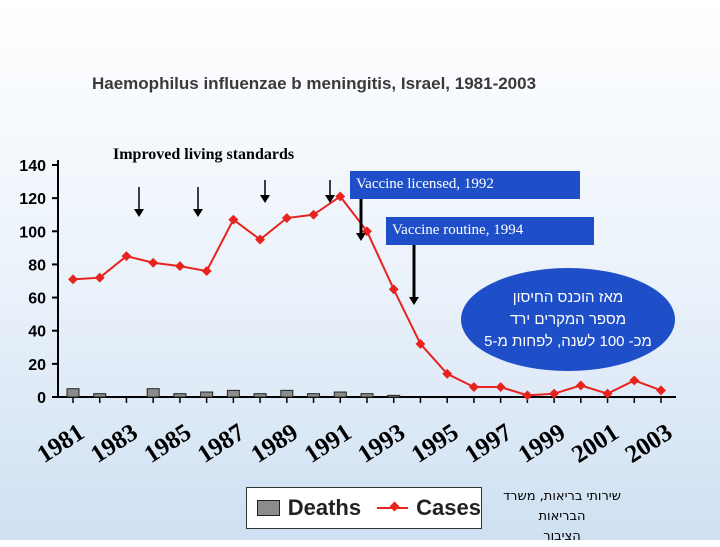 Image resolution: width=720 pixels, height=547 pixels. I want to click on cases-legend-swatch, so click(393, 508).